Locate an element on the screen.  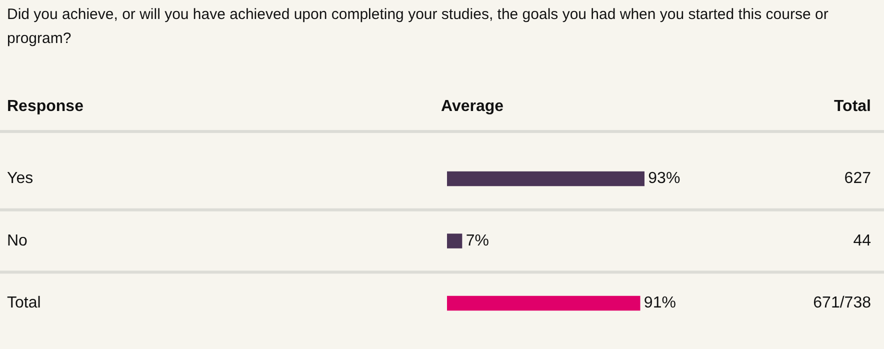
text: Total is located at coordinates (852, 107).